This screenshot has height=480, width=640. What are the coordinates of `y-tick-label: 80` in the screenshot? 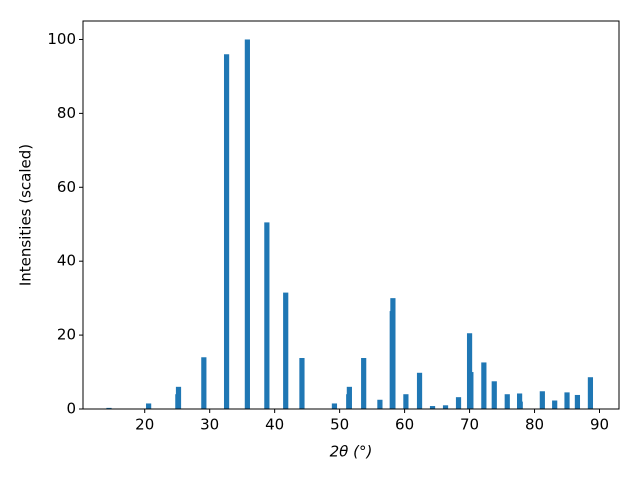 It's located at (66, 113).